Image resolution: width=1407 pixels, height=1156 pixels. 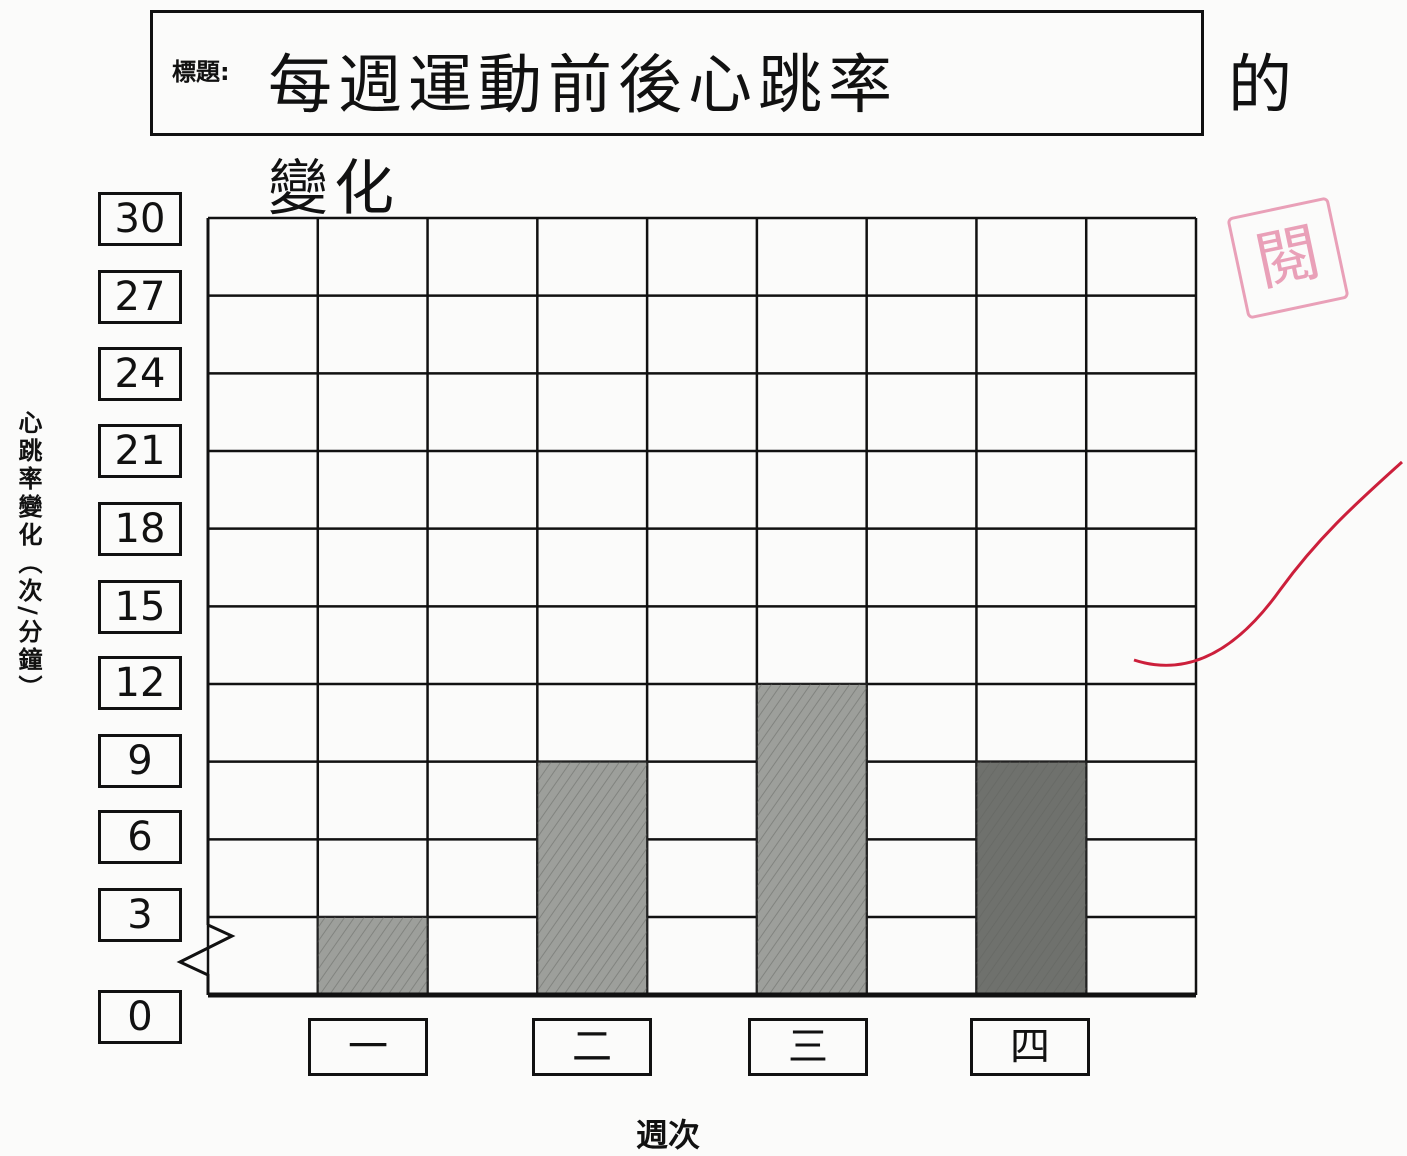 I want to click on x-tick-label: 二, so click(x=592, y=1047).